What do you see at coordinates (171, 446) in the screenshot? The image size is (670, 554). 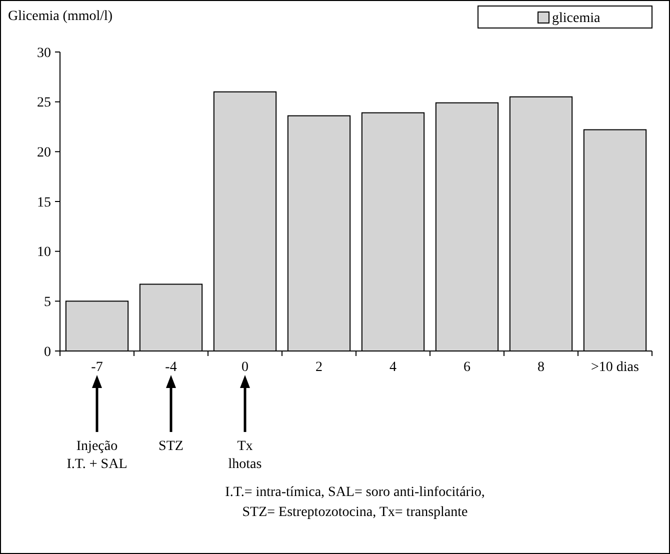 I see `text: STZ` at bounding box center [171, 446].